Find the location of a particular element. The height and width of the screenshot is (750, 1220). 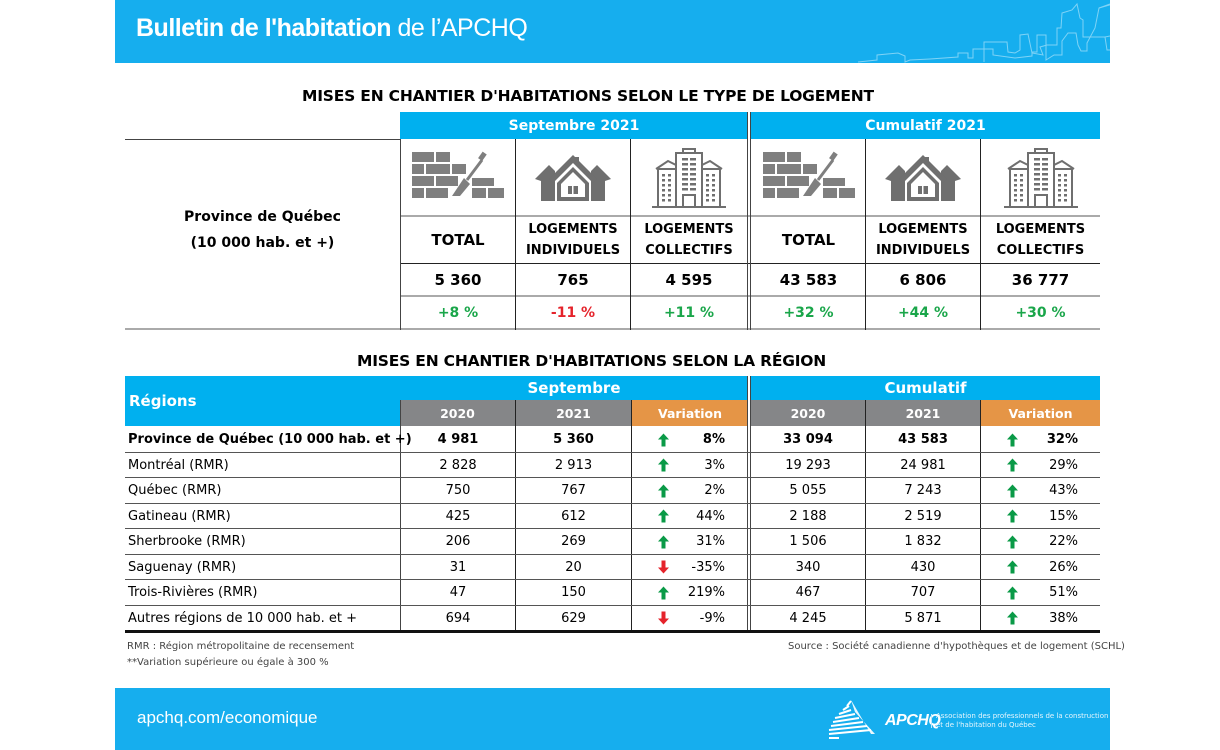

value-cell: 36 777 is located at coordinates (1040, 279).